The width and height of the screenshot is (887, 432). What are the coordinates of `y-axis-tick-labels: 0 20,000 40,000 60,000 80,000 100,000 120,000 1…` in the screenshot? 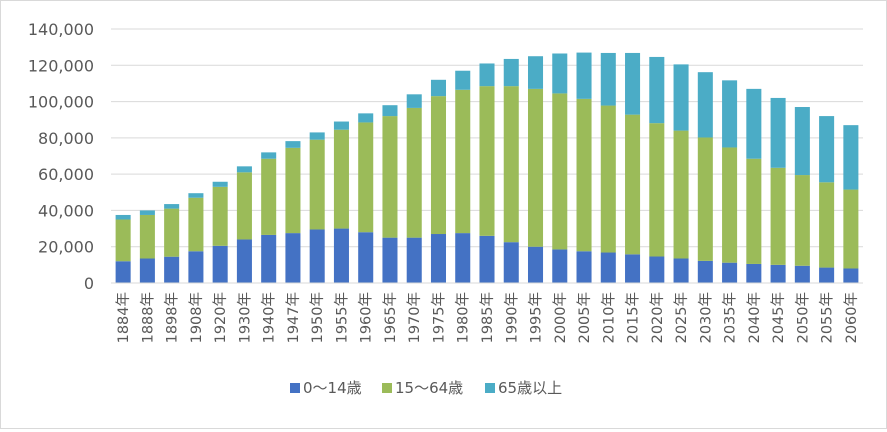 It's located at (61, 156).